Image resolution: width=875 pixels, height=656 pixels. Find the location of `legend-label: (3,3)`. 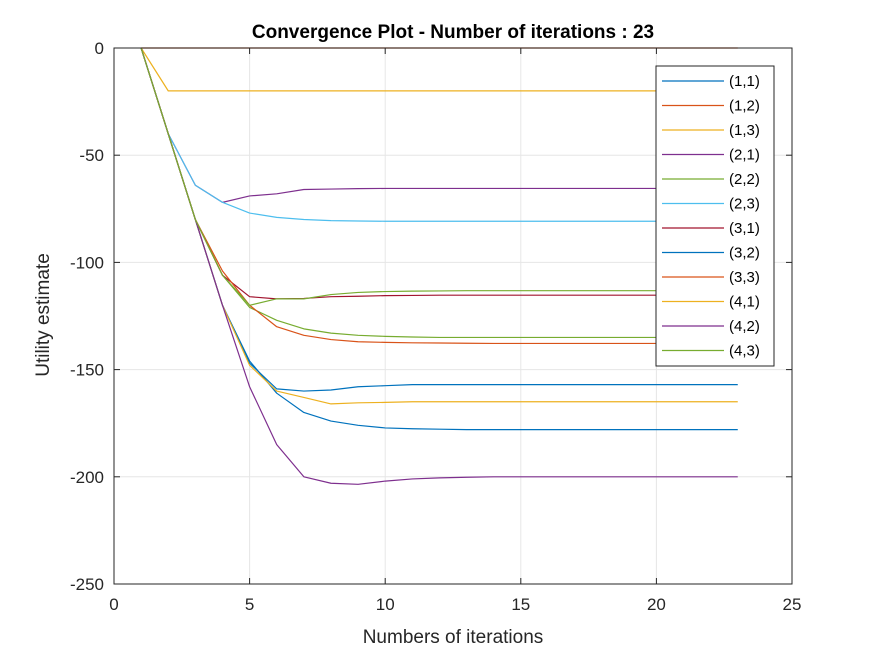

legend-label: (3,3) is located at coordinates (744, 277).